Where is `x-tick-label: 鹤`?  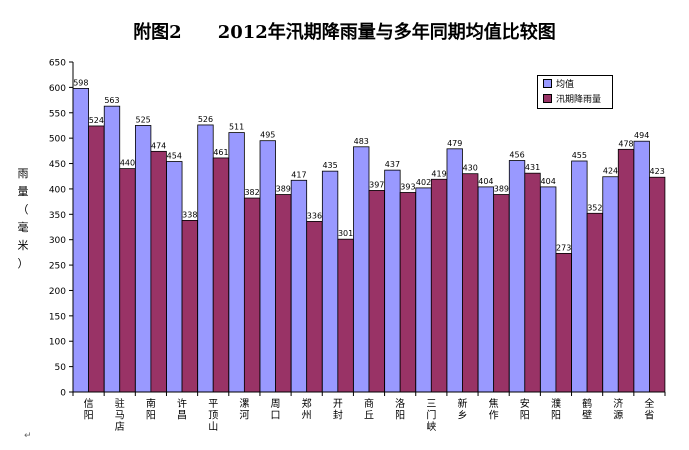
x-tick-label: 鹤 is located at coordinates (587, 403).